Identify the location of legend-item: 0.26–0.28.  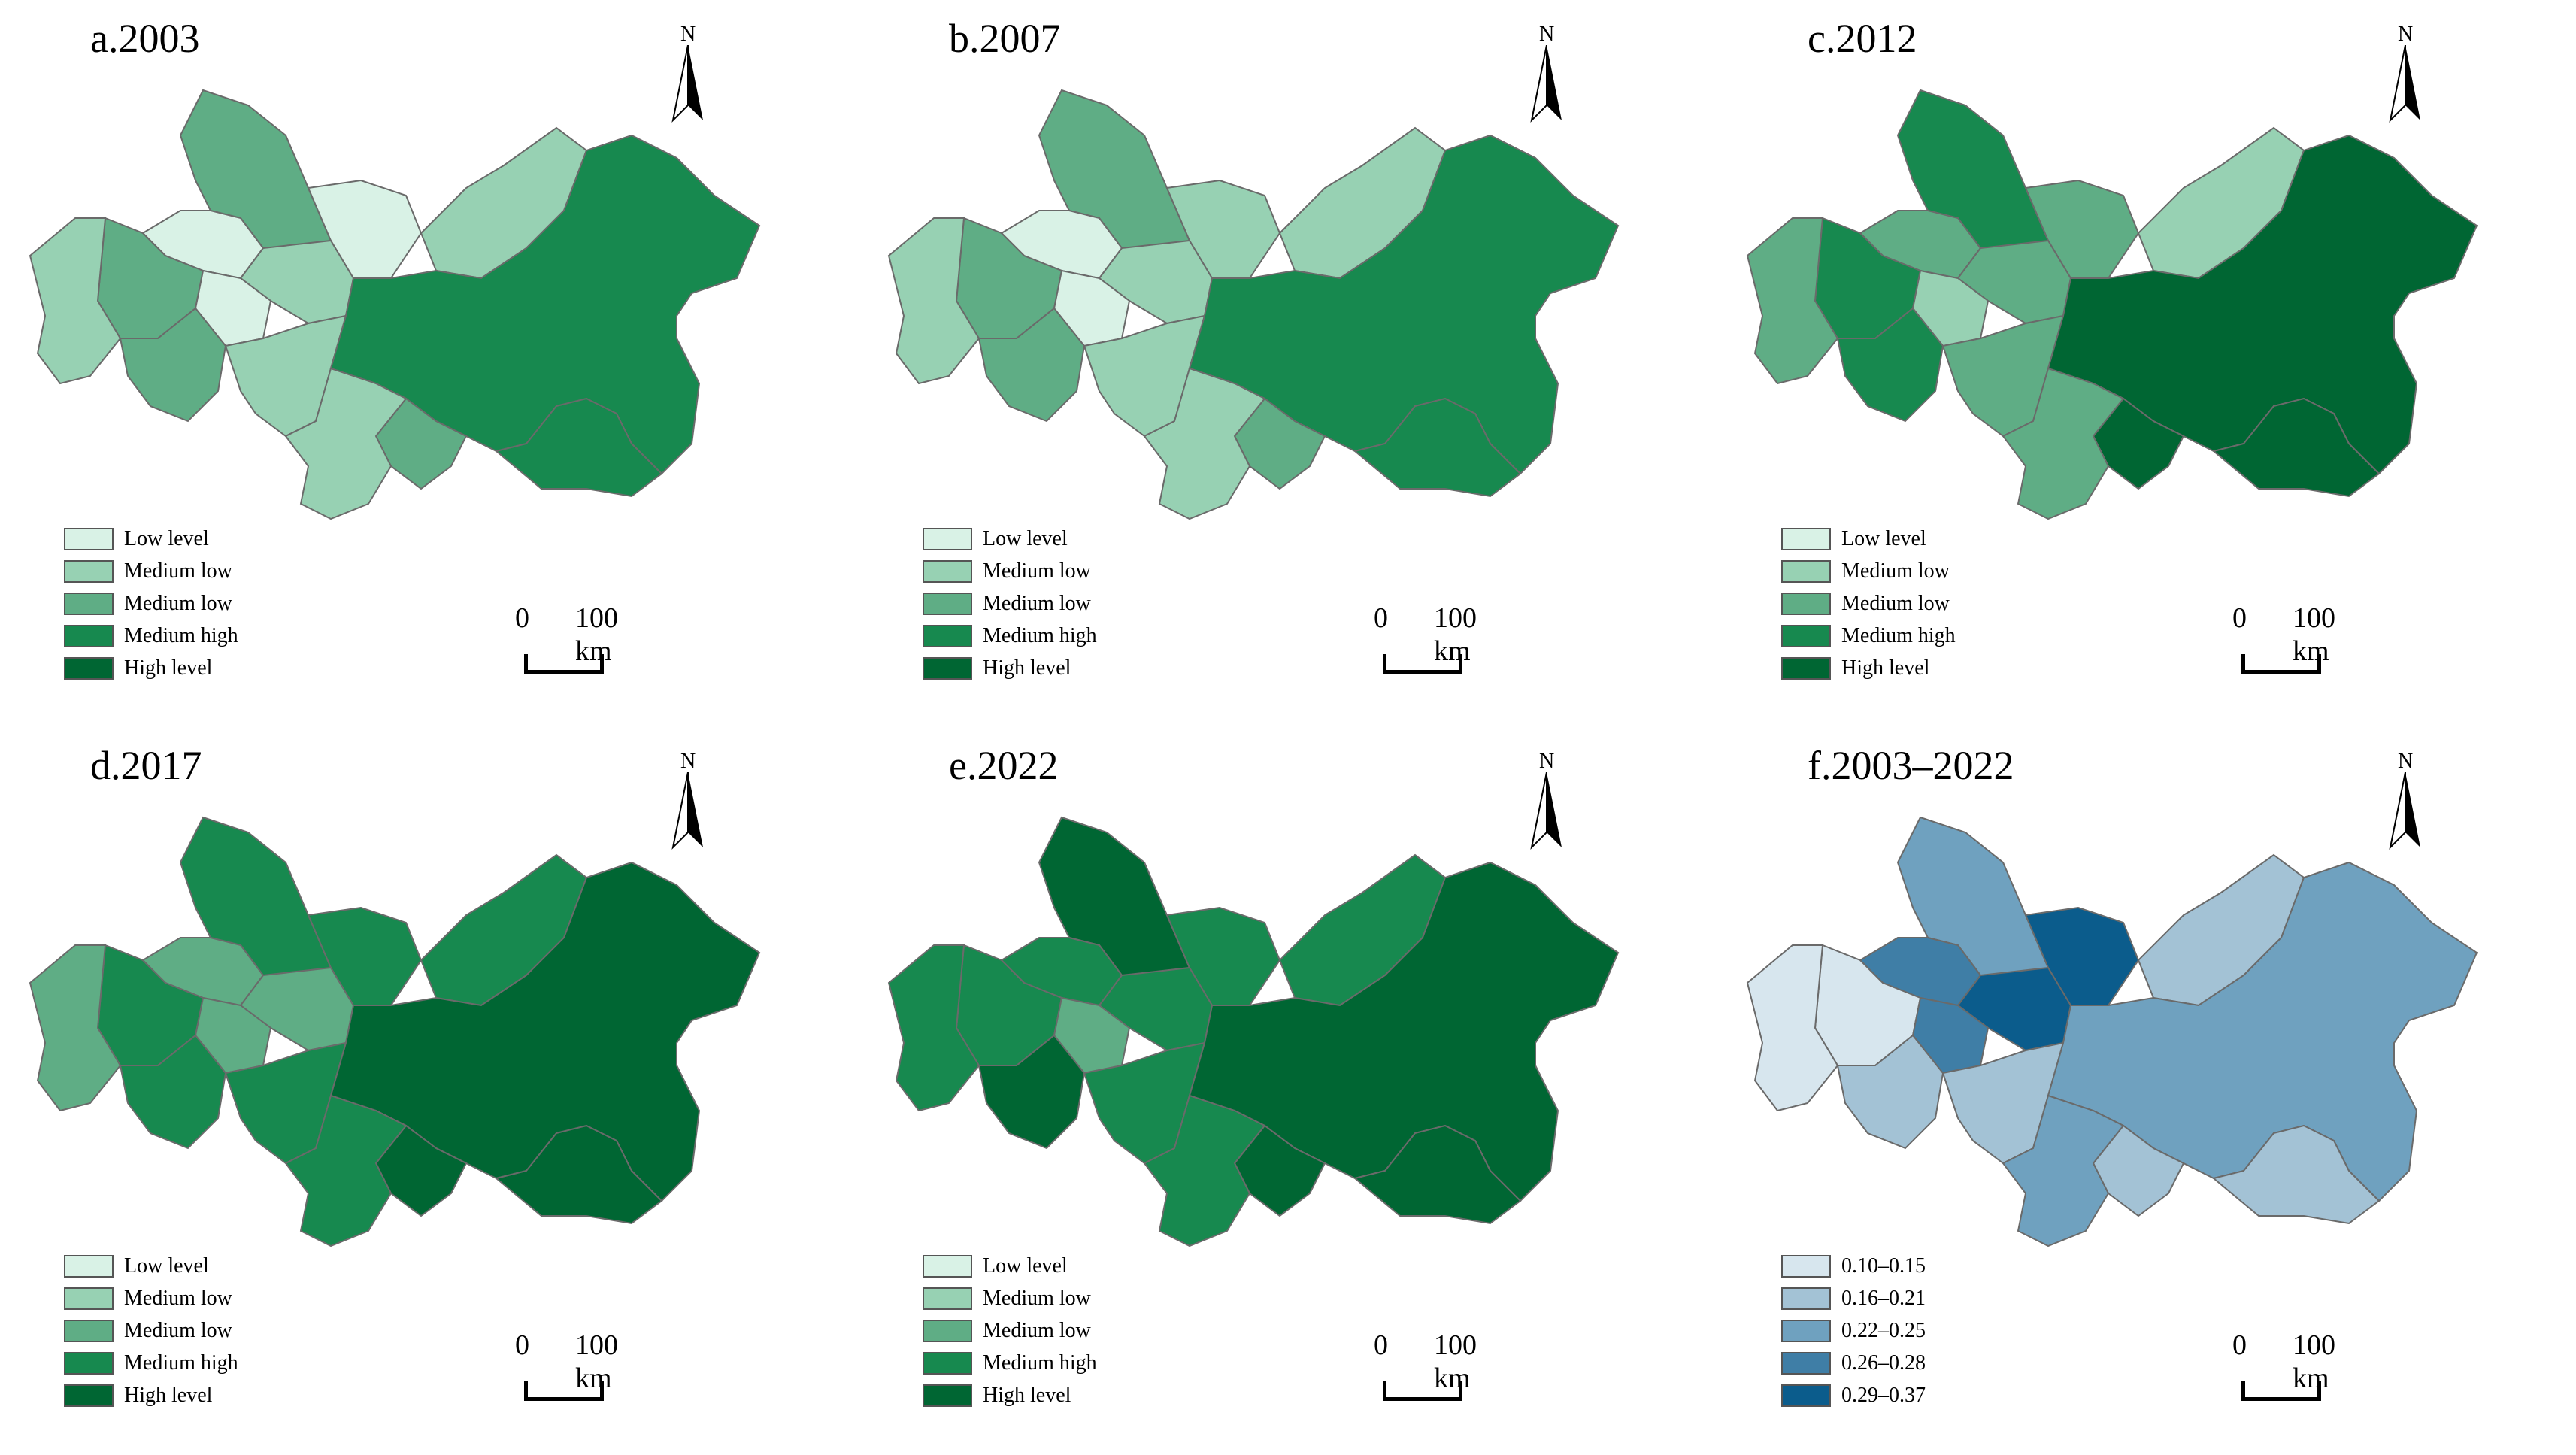
(1853, 1363).